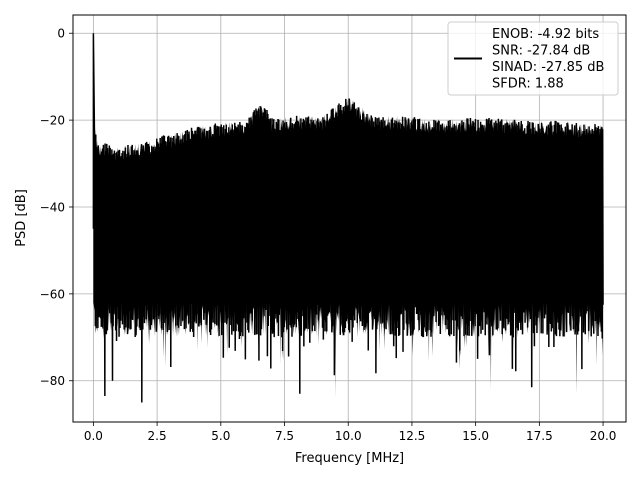 The height and width of the screenshot is (480, 640). I want to click on x-tick-label: 2.5, so click(157, 436).